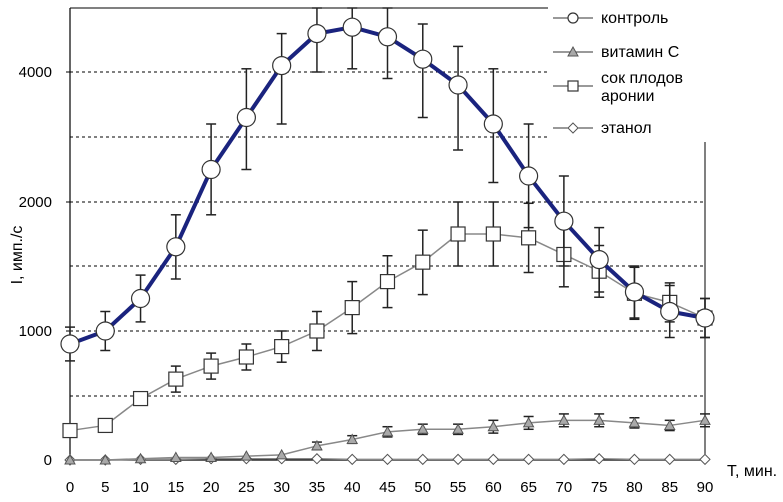 This screenshot has width=783, height=502. What do you see at coordinates (387, 487) in the screenshot?
I see `x-tick-label: 45` at bounding box center [387, 487].